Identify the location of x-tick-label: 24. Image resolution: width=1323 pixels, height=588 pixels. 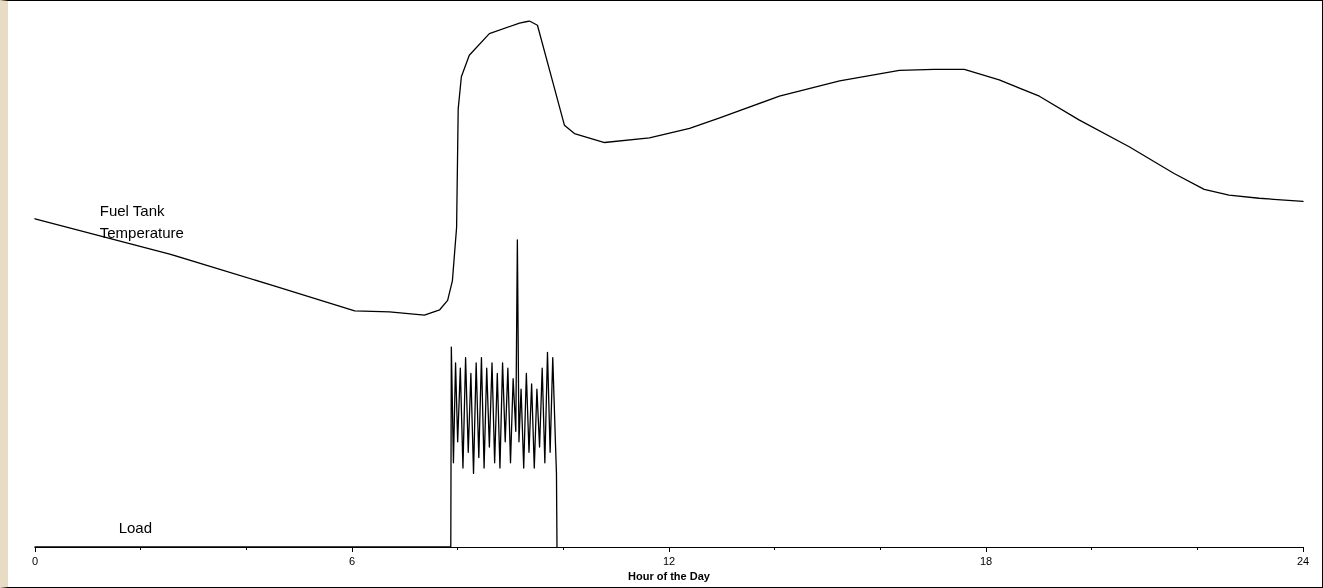
(1303, 560).